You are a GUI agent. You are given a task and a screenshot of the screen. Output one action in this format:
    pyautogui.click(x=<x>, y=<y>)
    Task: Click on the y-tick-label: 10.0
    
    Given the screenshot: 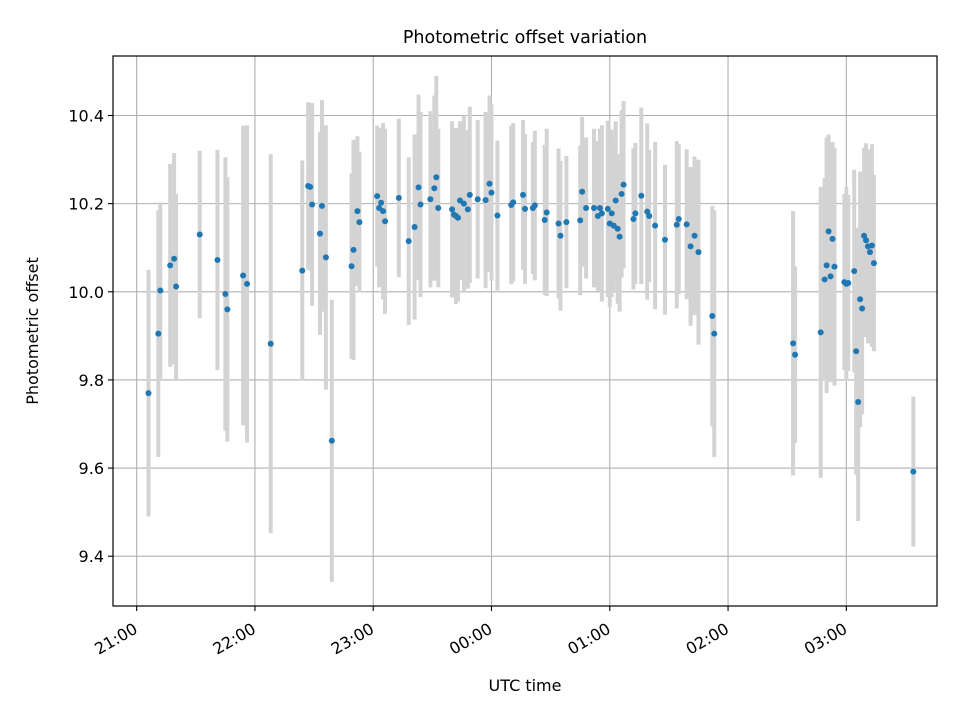 What is the action you would take?
    pyautogui.click(x=86, y=292)
    